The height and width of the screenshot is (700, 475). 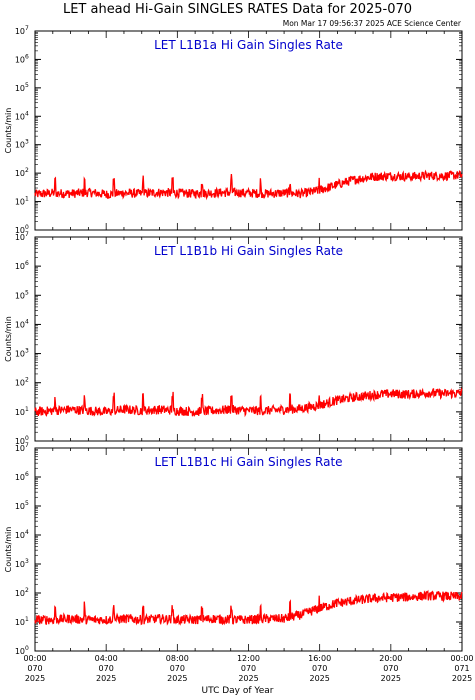 I want to click on x-tick-label: 04:00, so click(x=106, y=658).